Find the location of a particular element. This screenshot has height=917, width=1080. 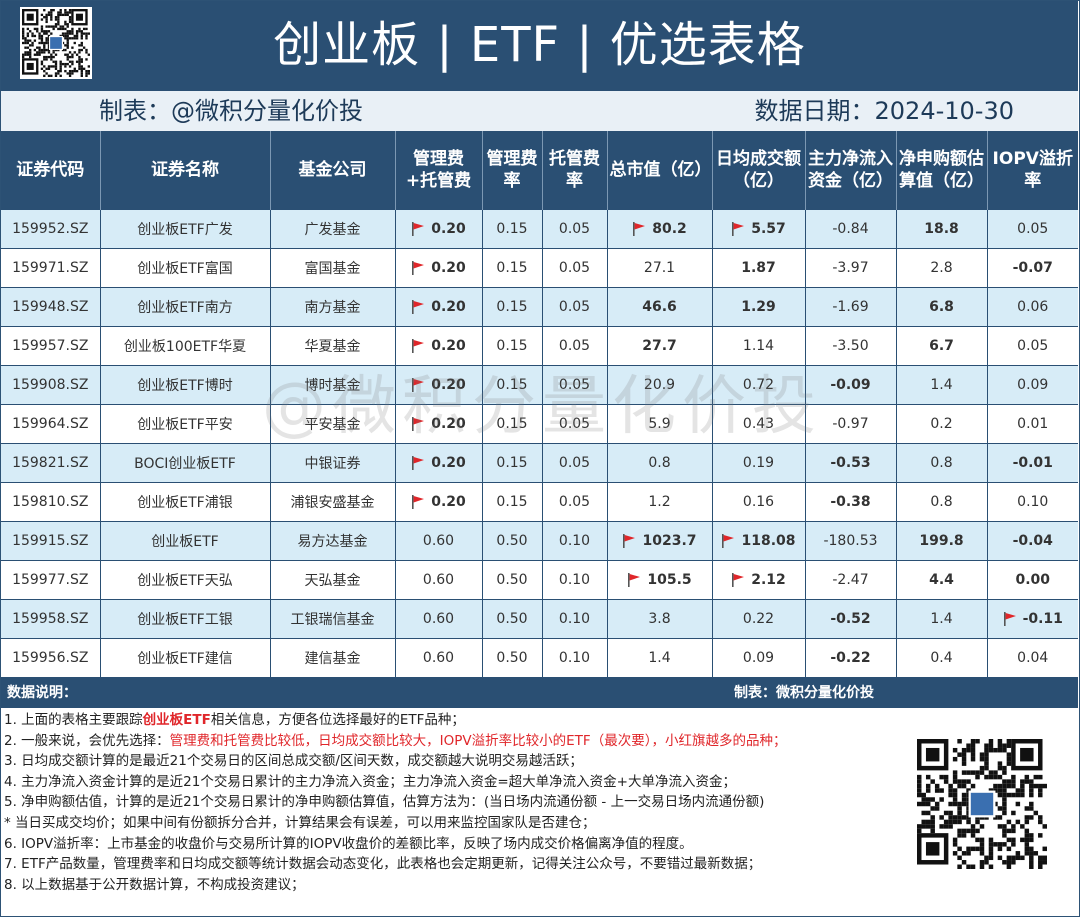

cell-value: 华夏基金 is located at coordinates (332, 347).